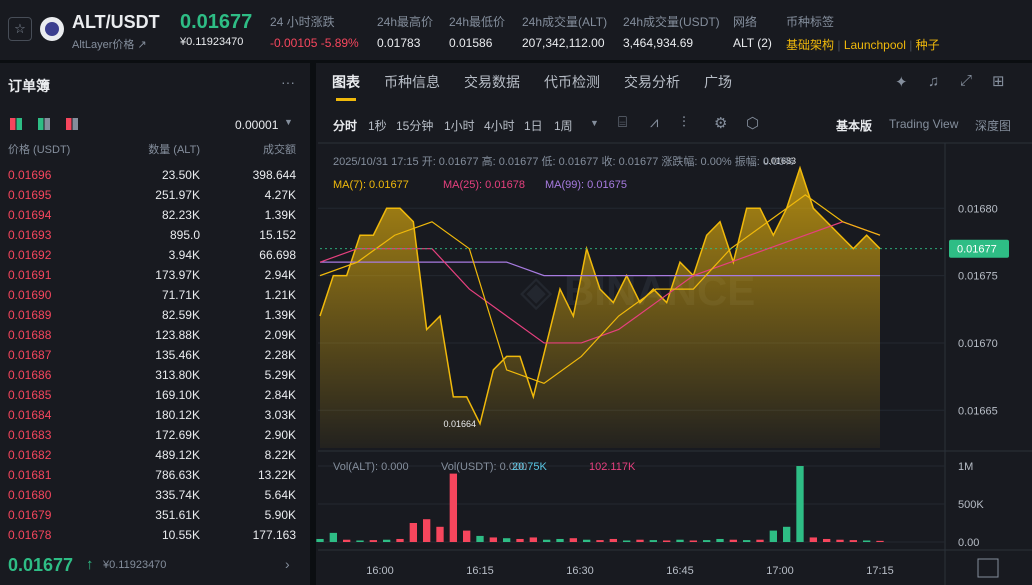 Image resolution: width=1032 pixels, height=585 pixels. I want to click on stat-label: 币种标签, so click(810, 22).